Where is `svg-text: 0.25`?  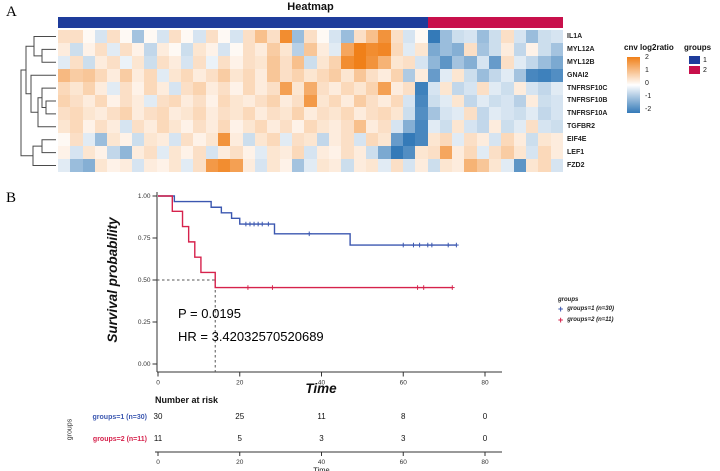
svg-text: 0.25 is located at coordinates (144, 322).